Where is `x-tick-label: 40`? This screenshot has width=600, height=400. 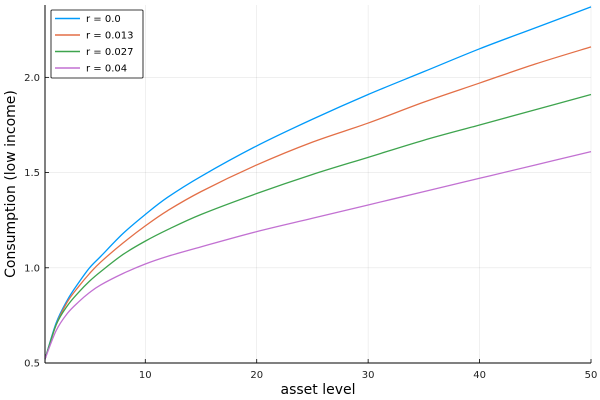
x-tick-label: 40 is located at coordinates (479, 375).